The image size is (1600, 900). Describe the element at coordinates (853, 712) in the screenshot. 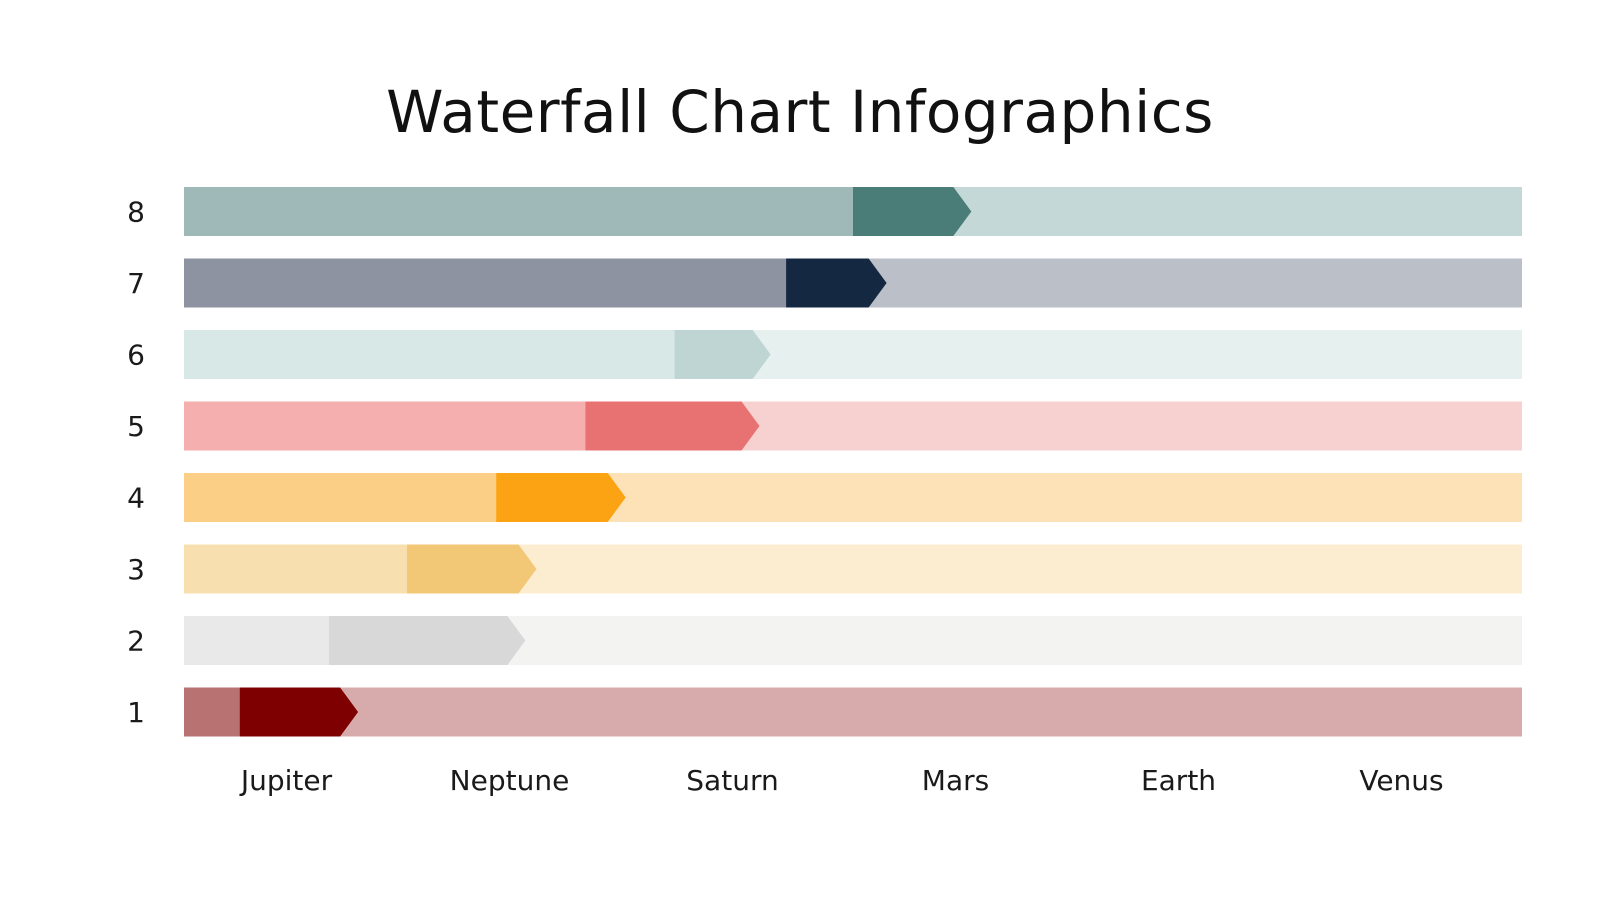

I see `bar-track` at that location.